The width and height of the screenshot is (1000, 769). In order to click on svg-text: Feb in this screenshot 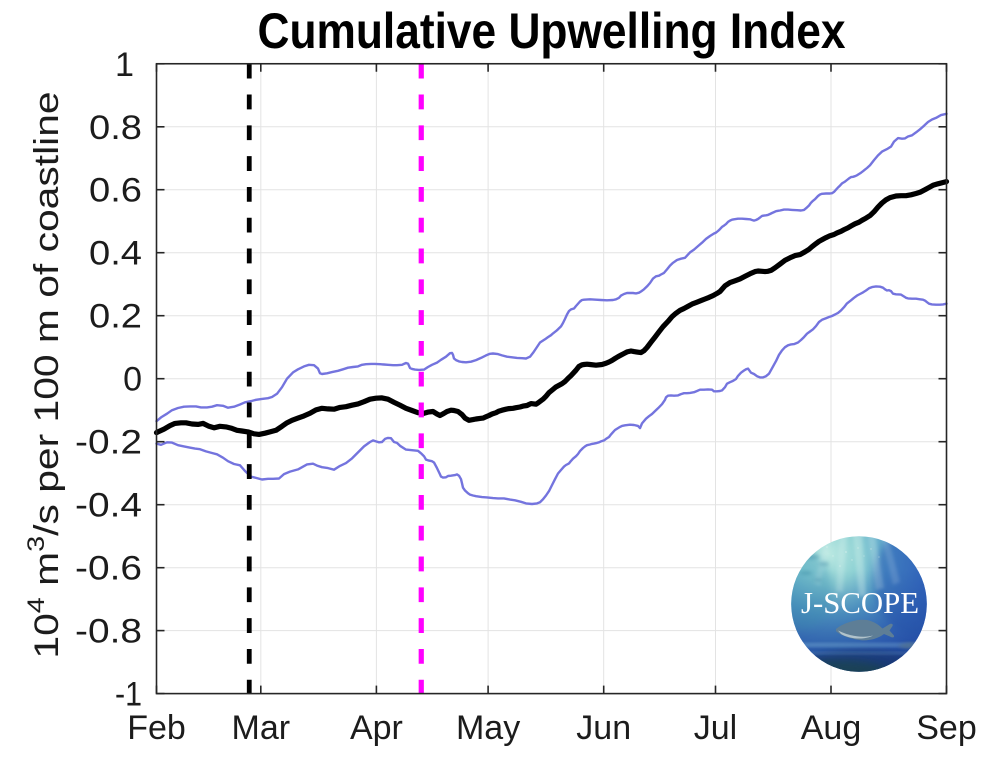, I will do `click(156, 728)`.